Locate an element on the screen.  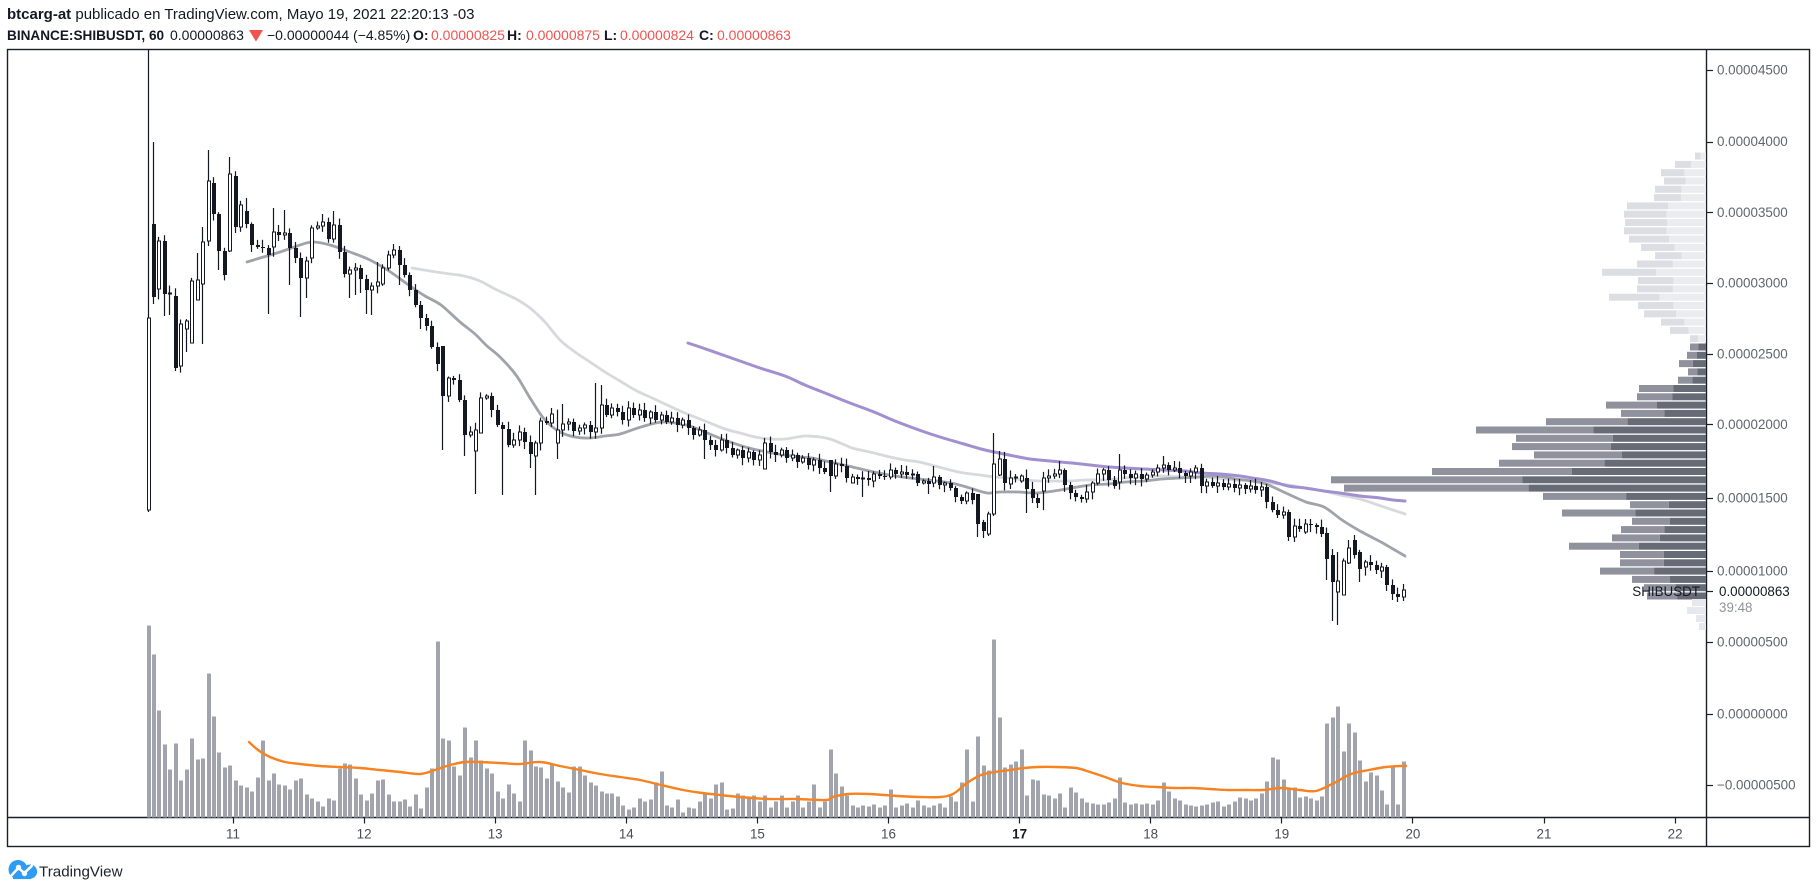
svg-text: 0.00003000 is located at coordinates (1752, 283).